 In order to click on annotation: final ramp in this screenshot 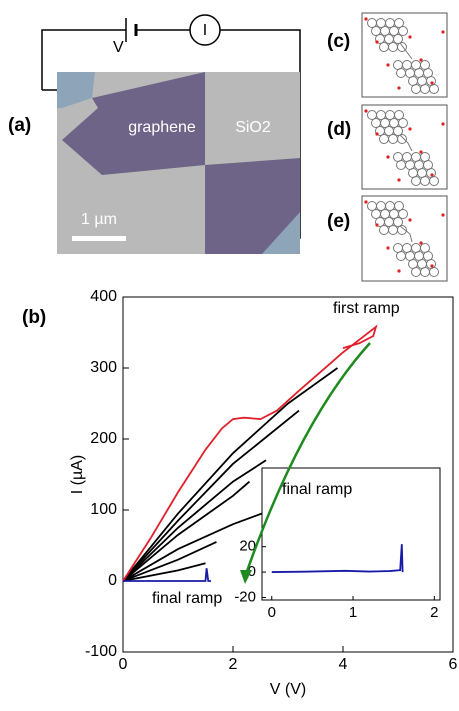, I will do `click(187, 598)`.